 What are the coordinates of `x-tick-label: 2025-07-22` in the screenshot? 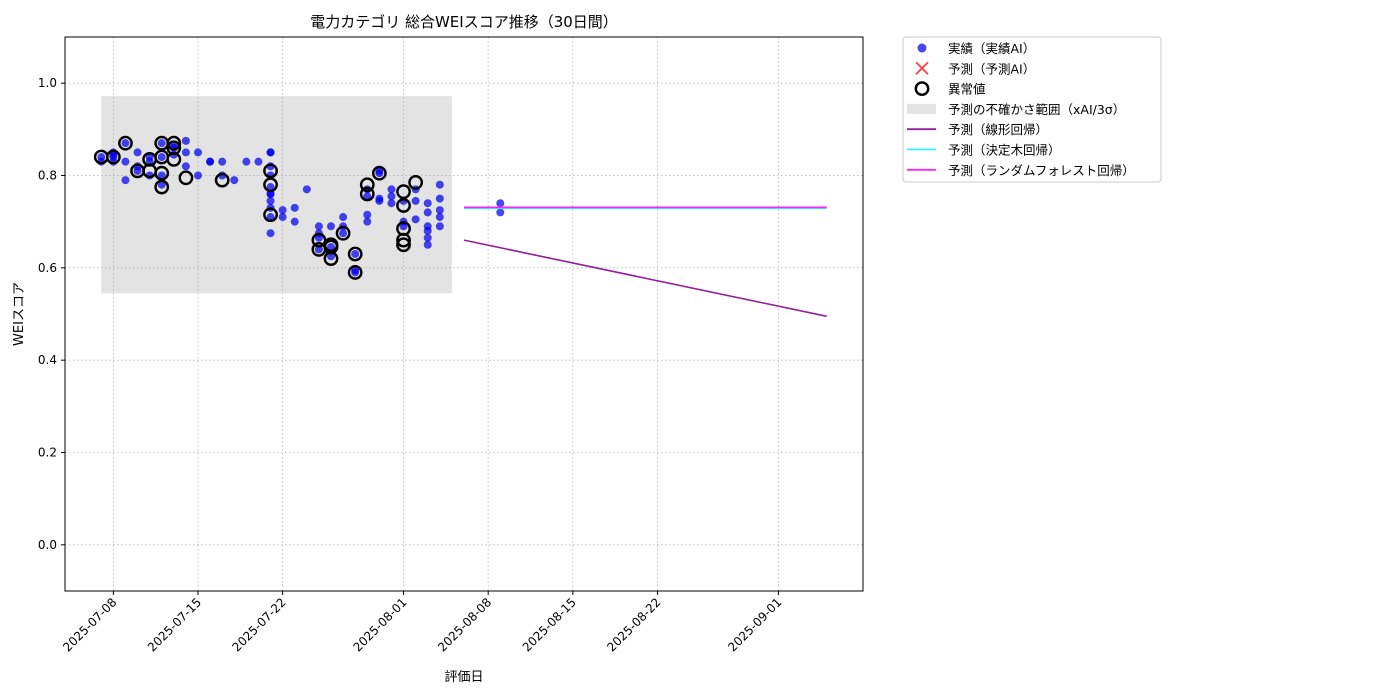 It's located at (259, 624).